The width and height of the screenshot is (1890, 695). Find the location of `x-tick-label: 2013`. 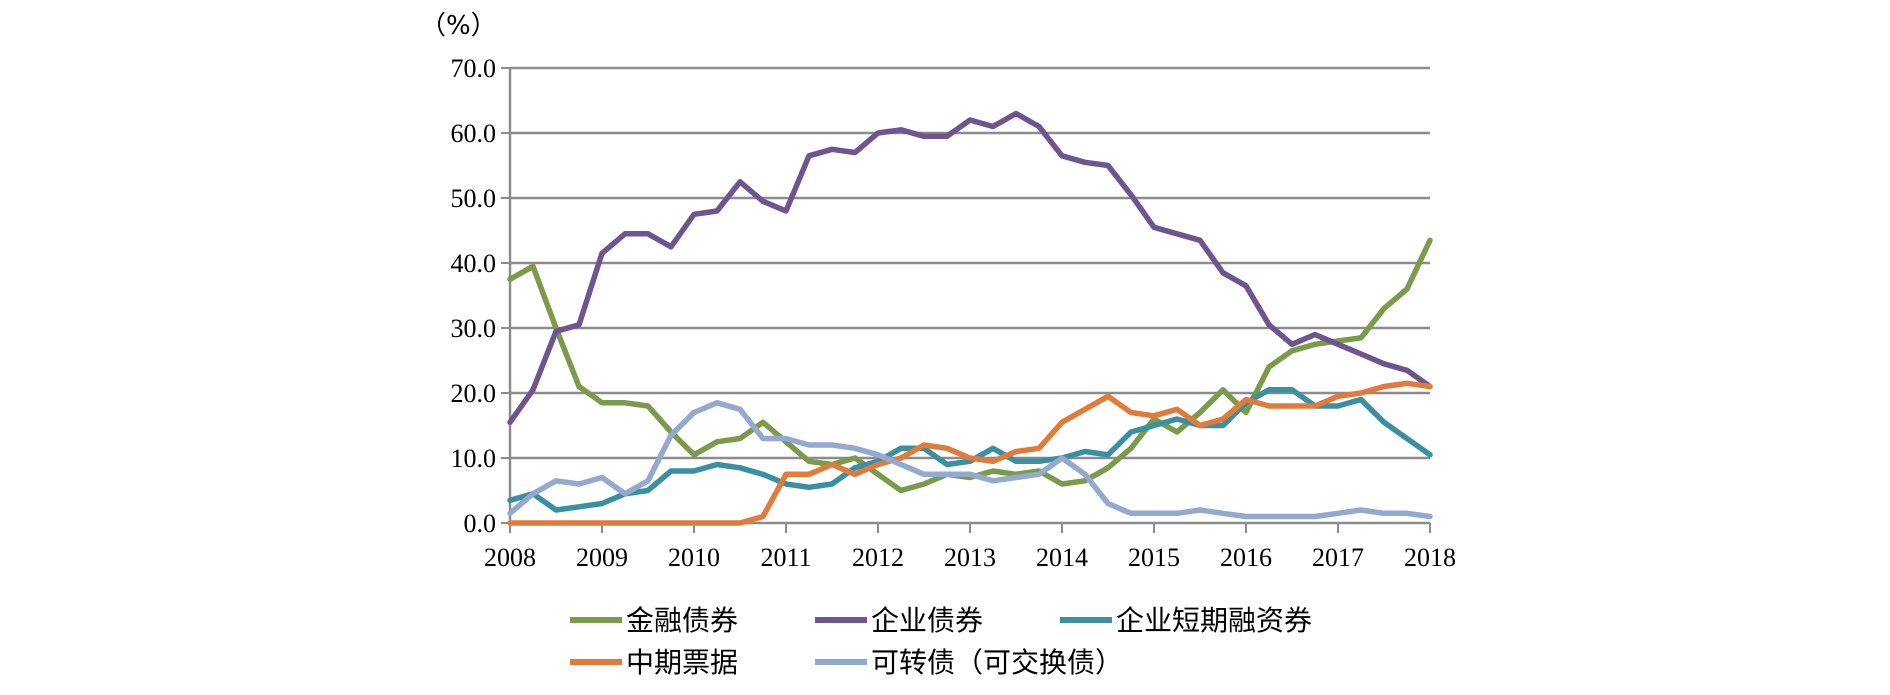

x-tick-label: 2013 is located at coordinates (970, 557).